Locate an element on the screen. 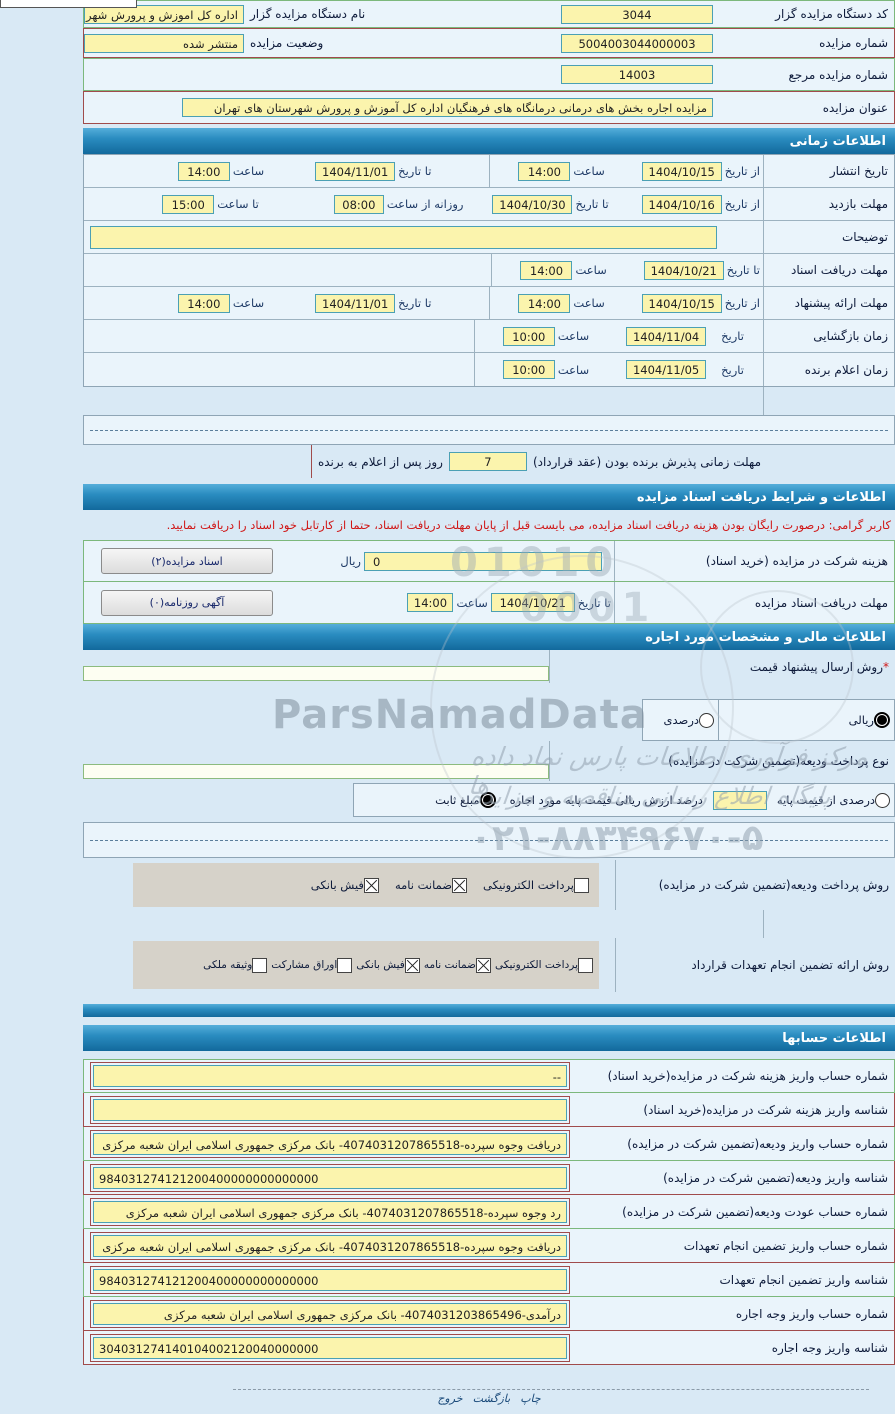  notes-label: توضیحات is located at coordinates (828, 237).